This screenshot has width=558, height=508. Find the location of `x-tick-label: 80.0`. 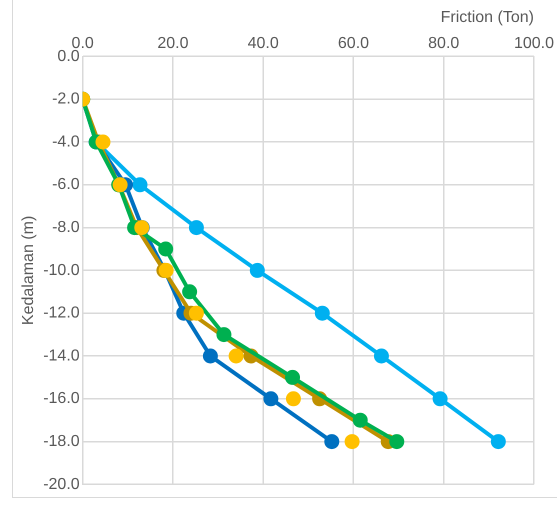

x-tick-label: 80.0 is located at coordinates (444, 43).